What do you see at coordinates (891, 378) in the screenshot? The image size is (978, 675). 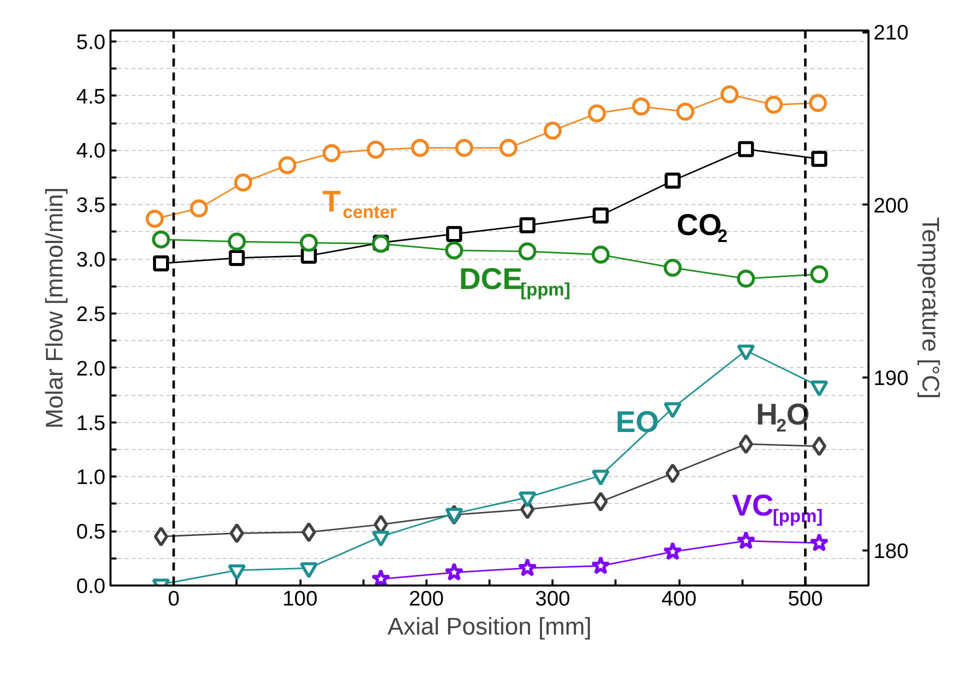 I see `y2-tick-label: 190` at bounding box center [891, 378].